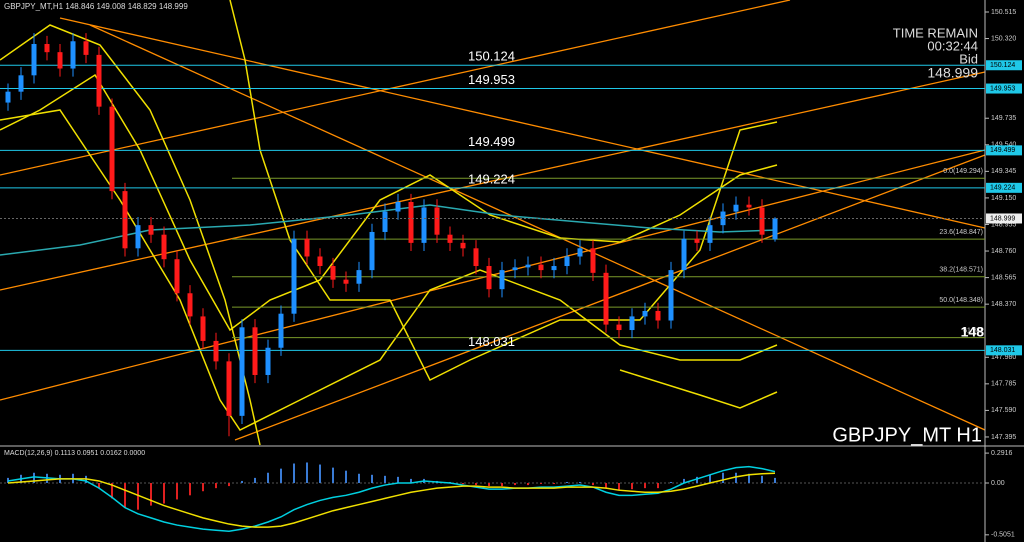  Describe the element at coordinates (491, 56) in the screenshot. I see `level-label: 150.124` at that location.